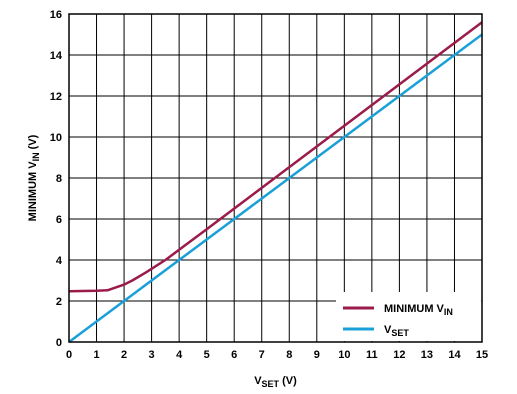 The width and height of the screenshot is (517, 394). What do you see at coordinates (33, 191) in the screenshot?
I see `y-axis-title-main: MINIMUM V` at bounding box center [33, 191].